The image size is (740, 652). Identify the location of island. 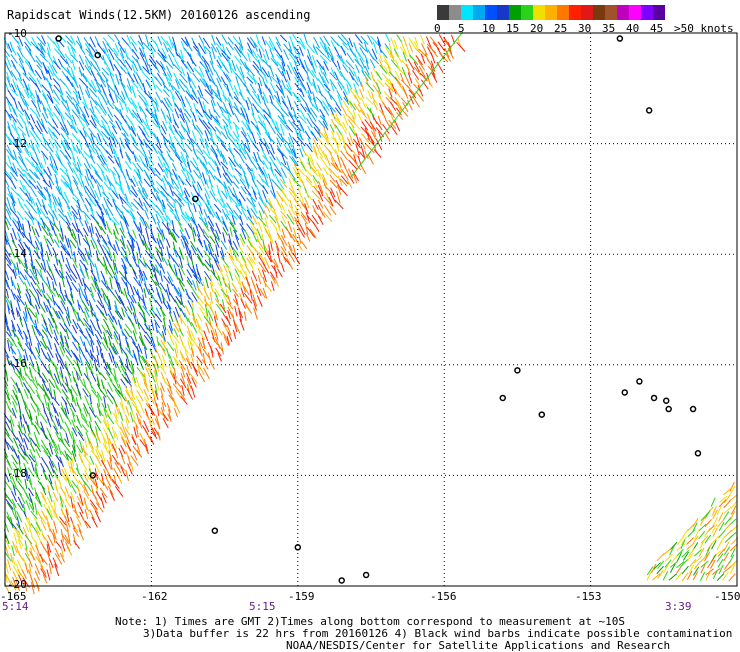
(58, 38).